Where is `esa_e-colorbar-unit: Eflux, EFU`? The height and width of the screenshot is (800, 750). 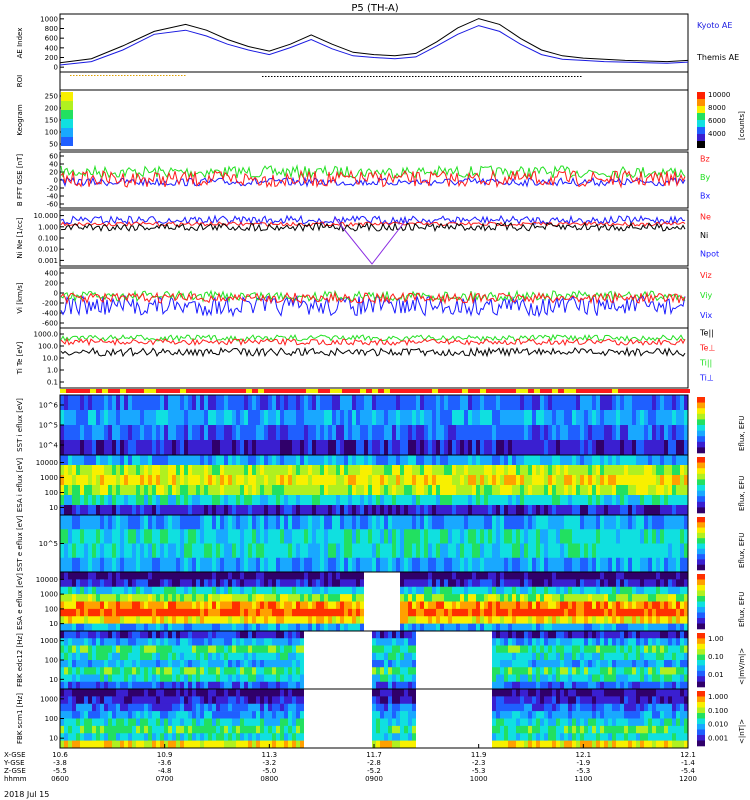
esa_e-colorbar-unit: Eflux, EFU is located at coordinates (742, 609).